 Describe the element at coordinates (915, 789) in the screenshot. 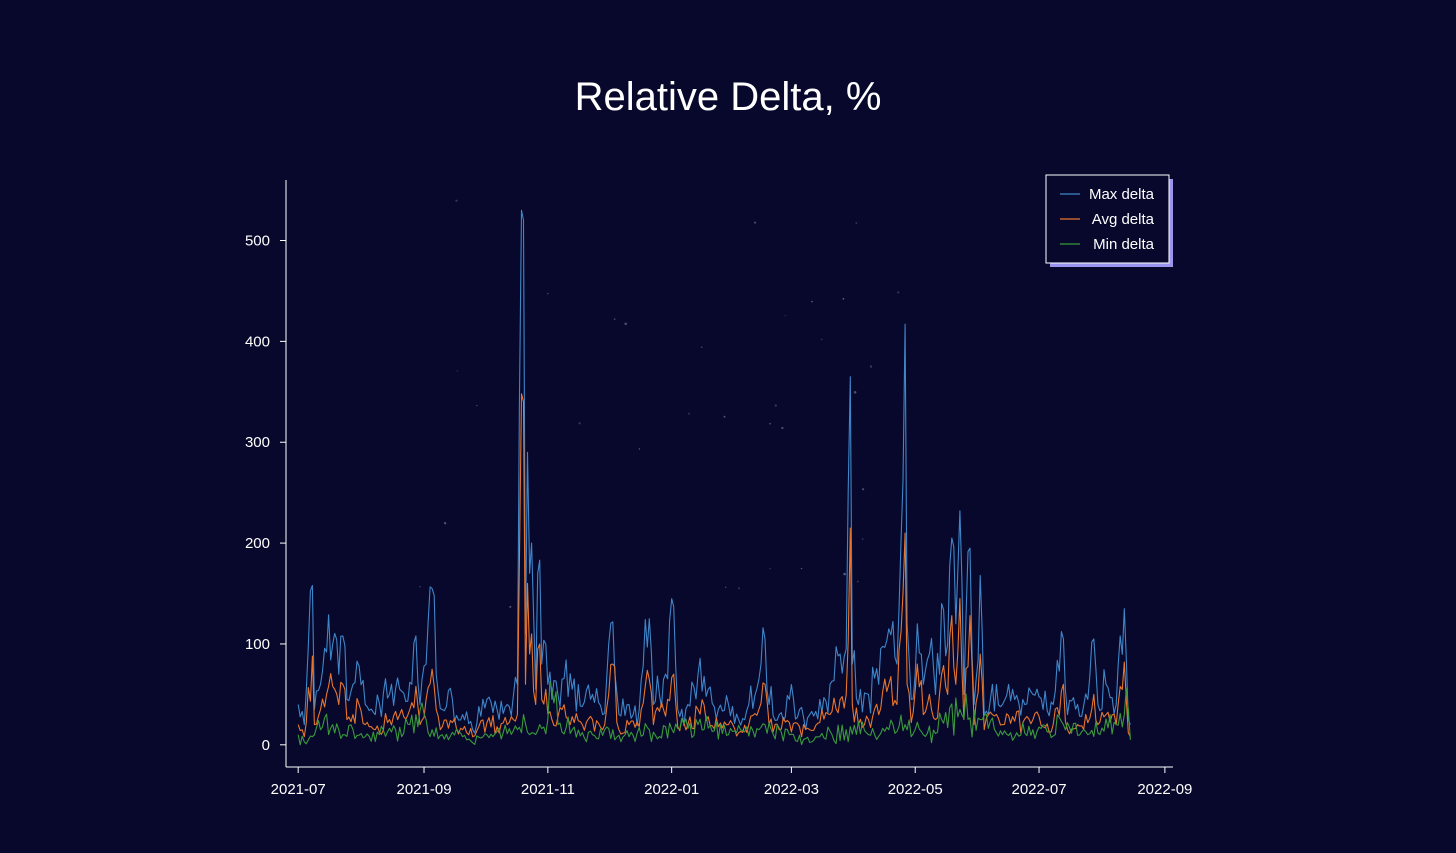

I see `x-tick-label: 2022-05` at that location.